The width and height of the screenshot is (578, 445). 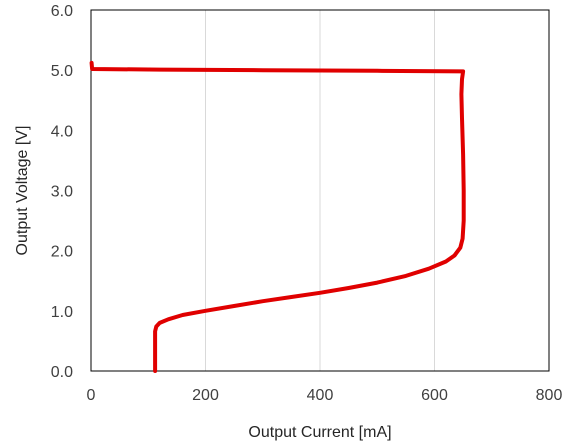 What do you see at coordinates (62, 131) in the screenshot?
I see `y-tick-label: 4.0` at bounding box center [62, 131].